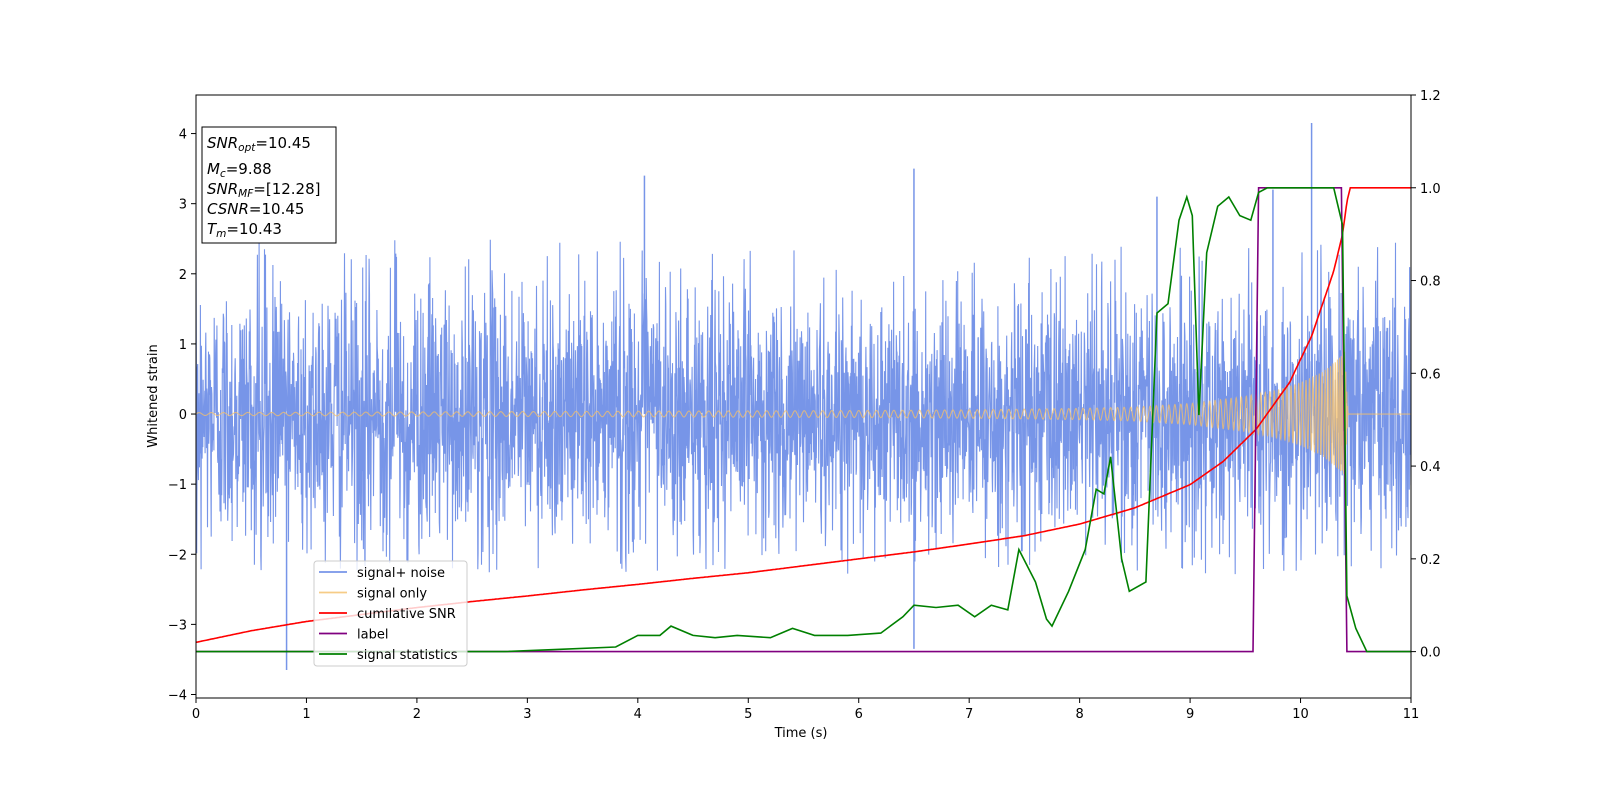 This screenshot has height=800, width=1600. I want to click on annotation-subscript: m, so click(221, 234).